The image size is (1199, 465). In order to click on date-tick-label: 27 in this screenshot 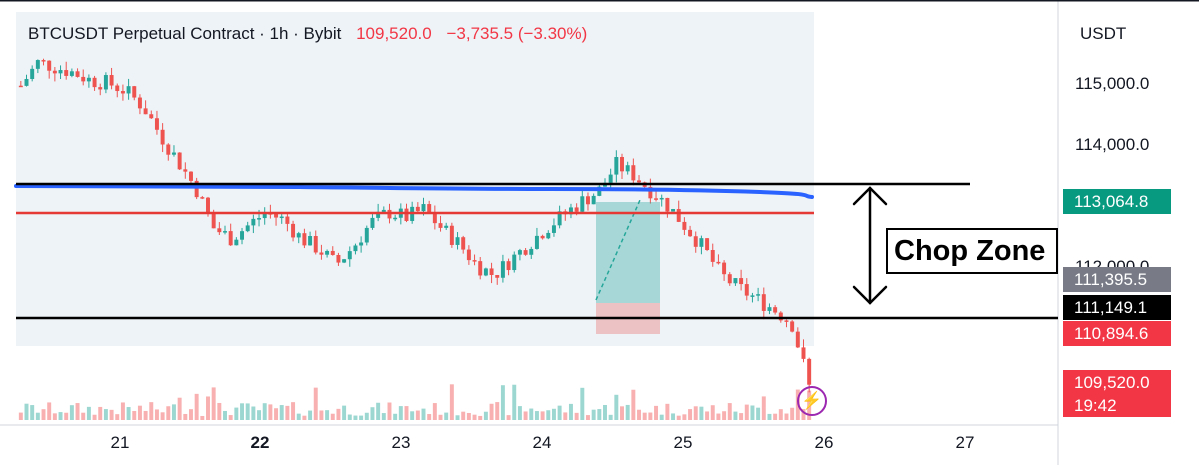, I will do `click(965, 442)`.